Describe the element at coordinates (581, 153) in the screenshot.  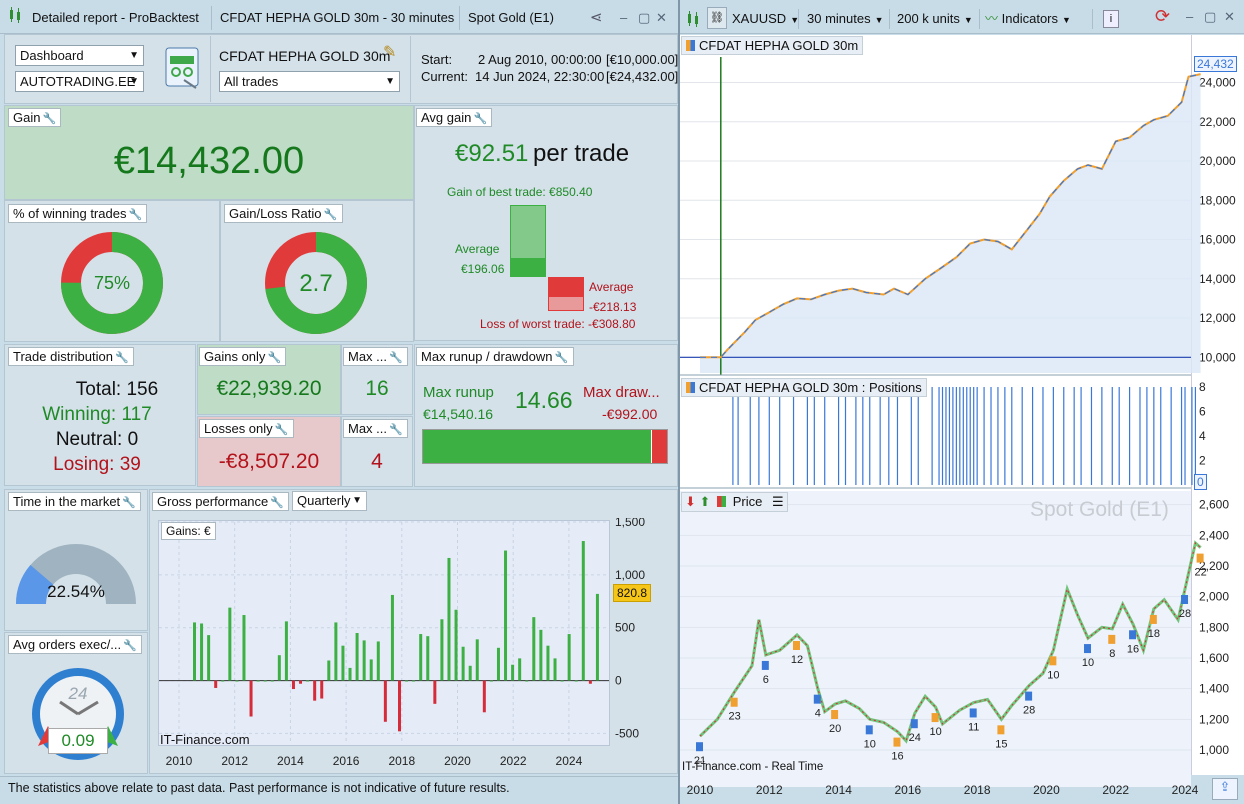
I see `avg-gain-suffix: per trade` at that location.